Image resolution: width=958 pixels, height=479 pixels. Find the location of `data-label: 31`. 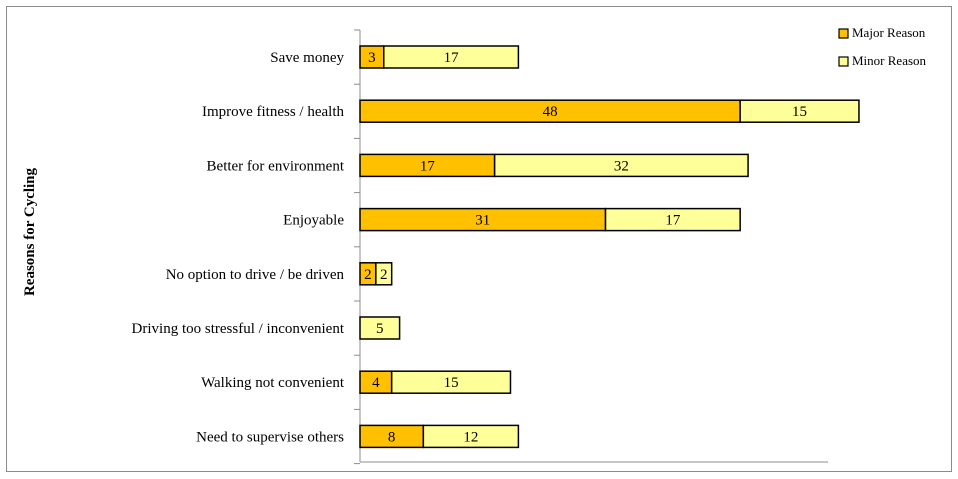

data-label: 31 is located at coordinates (482, 221).